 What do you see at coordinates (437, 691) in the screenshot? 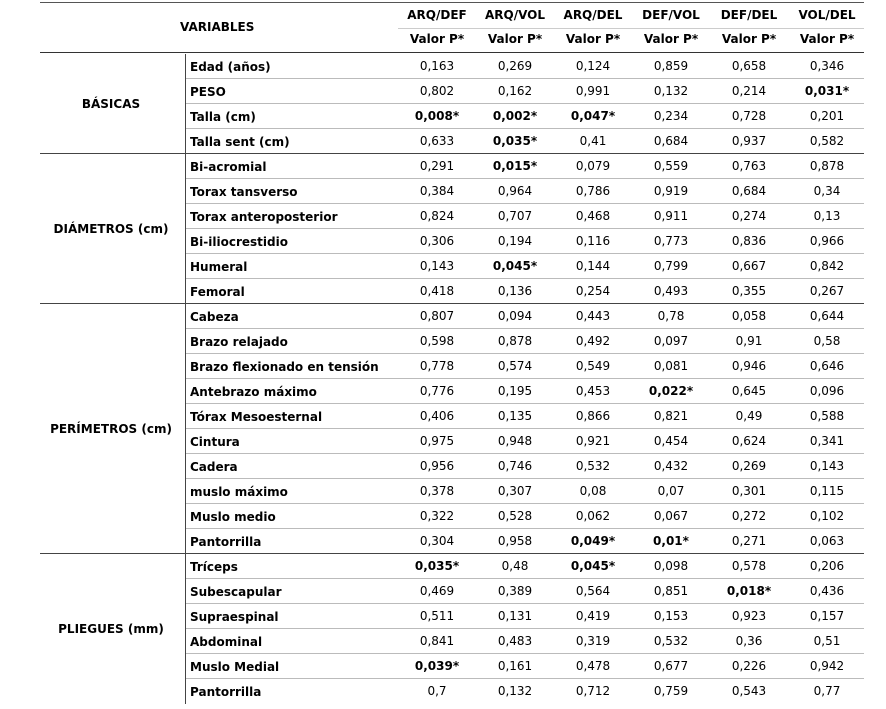
I see `p-value: 0,7` at bounding box center [437, 691].